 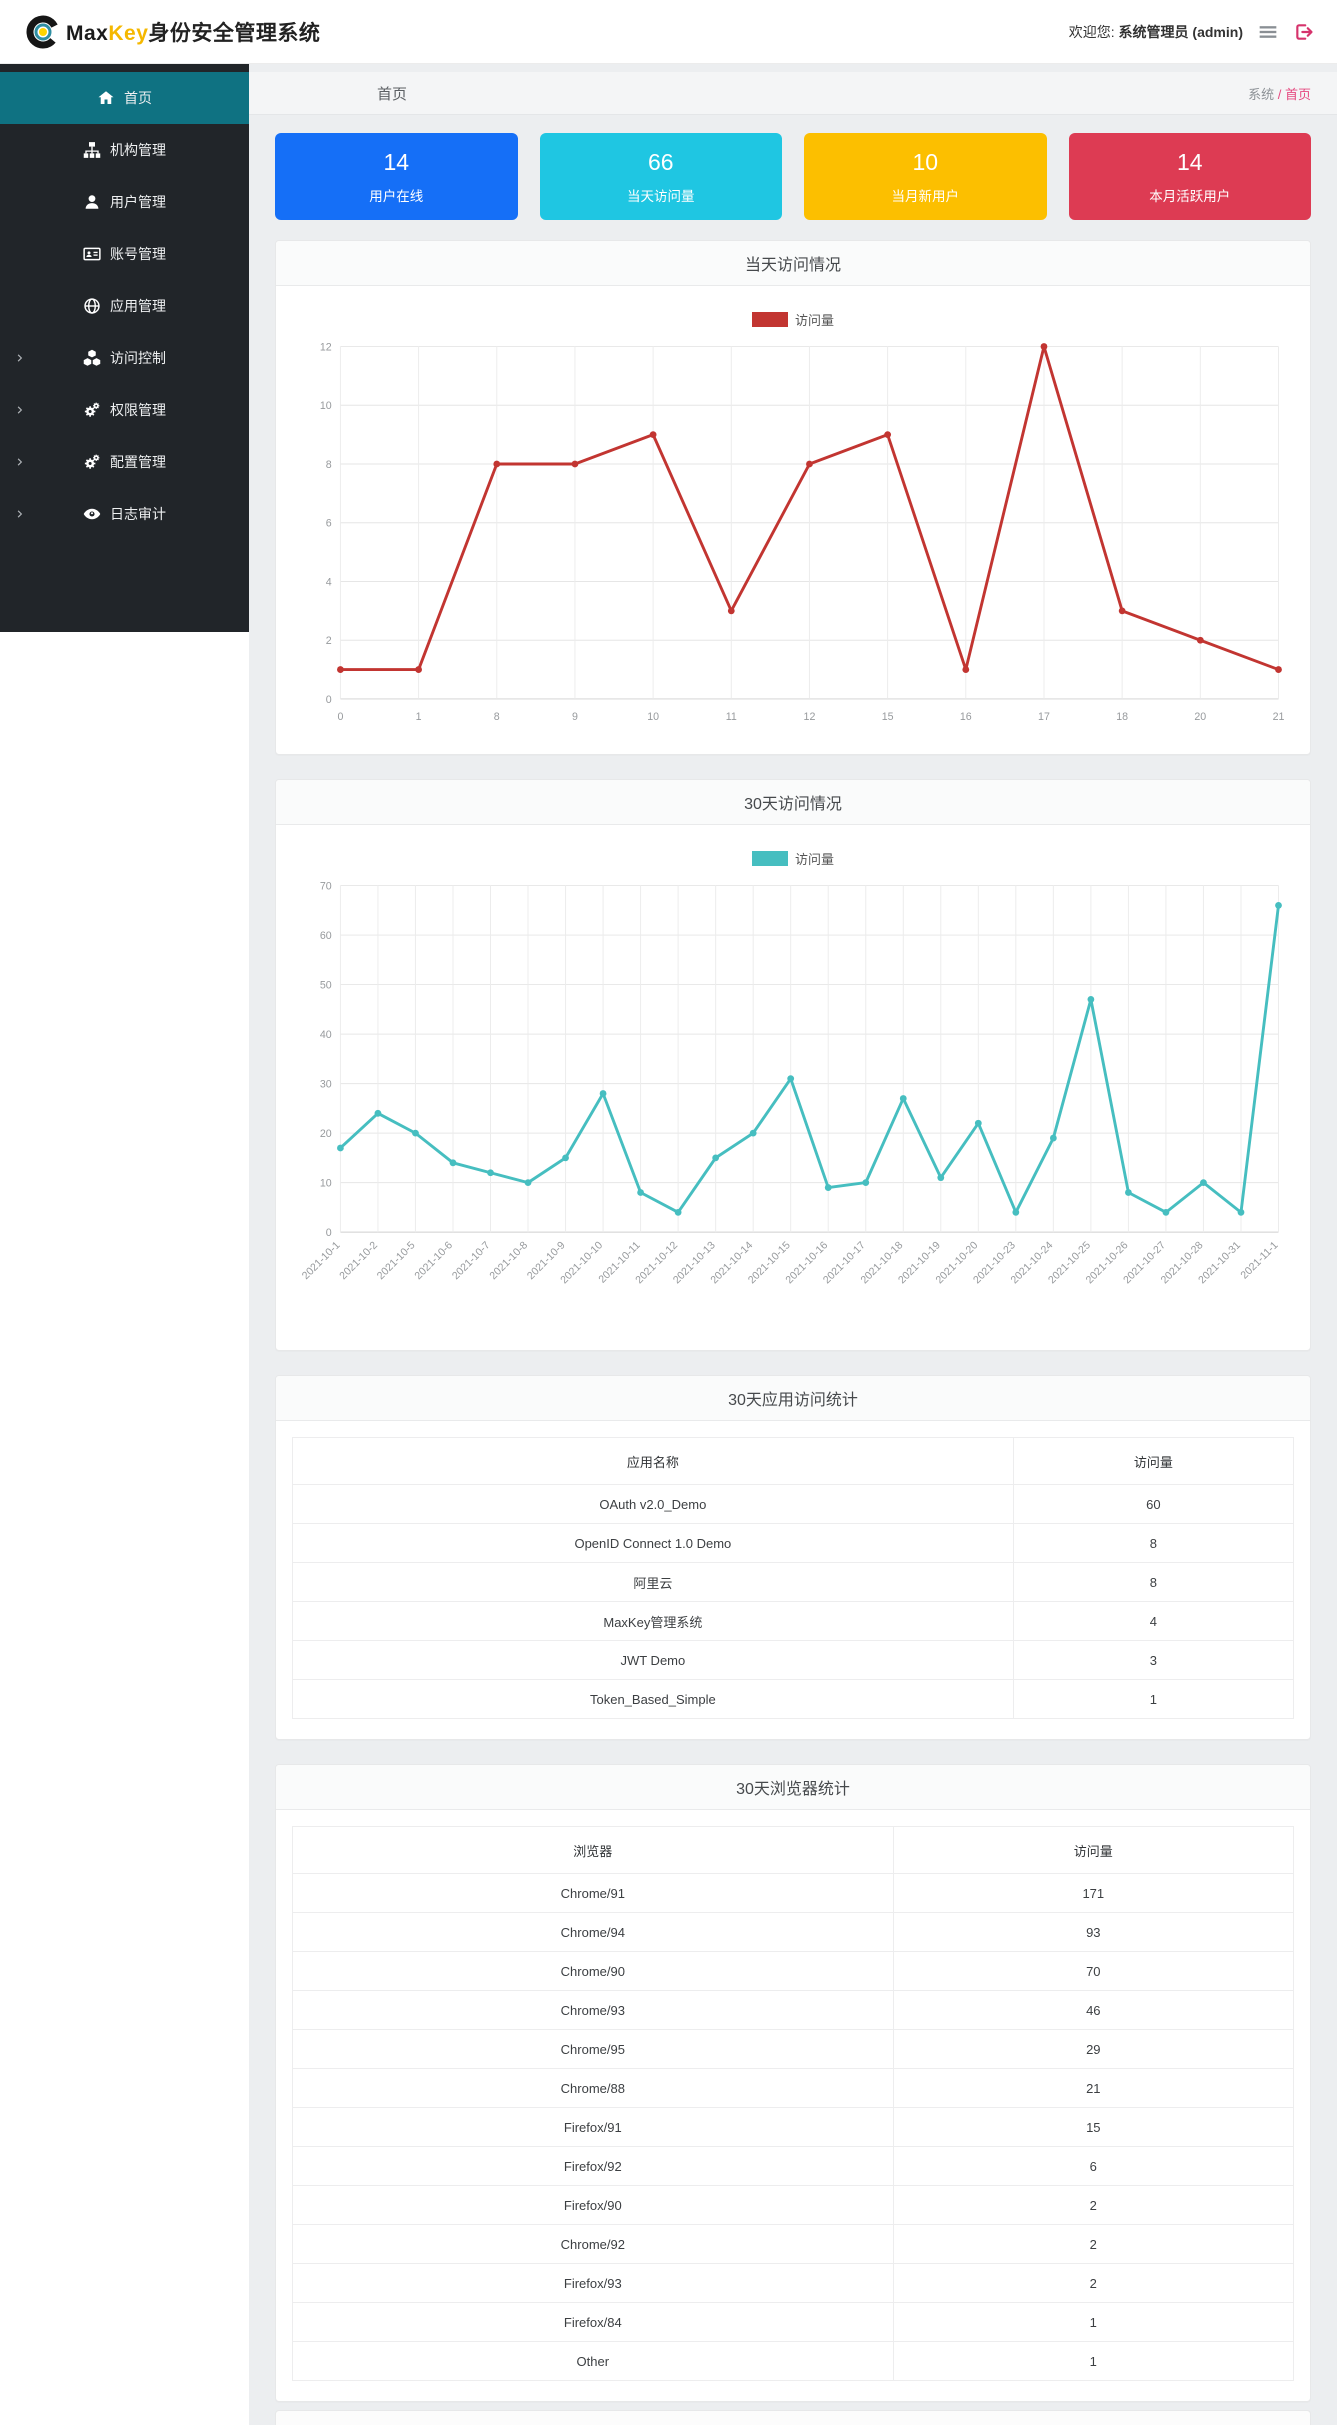 I want to click on table-row: Firefox/84 1, so click(x=793, y=2322).